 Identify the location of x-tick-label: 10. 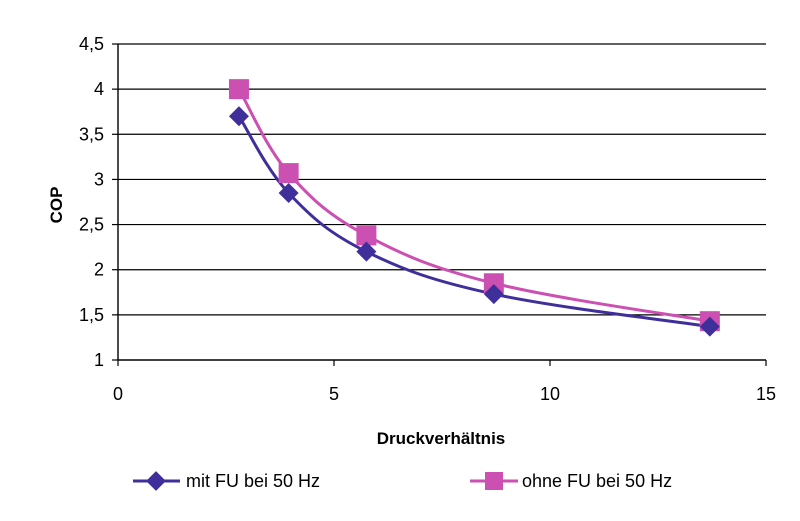
(550, 394).